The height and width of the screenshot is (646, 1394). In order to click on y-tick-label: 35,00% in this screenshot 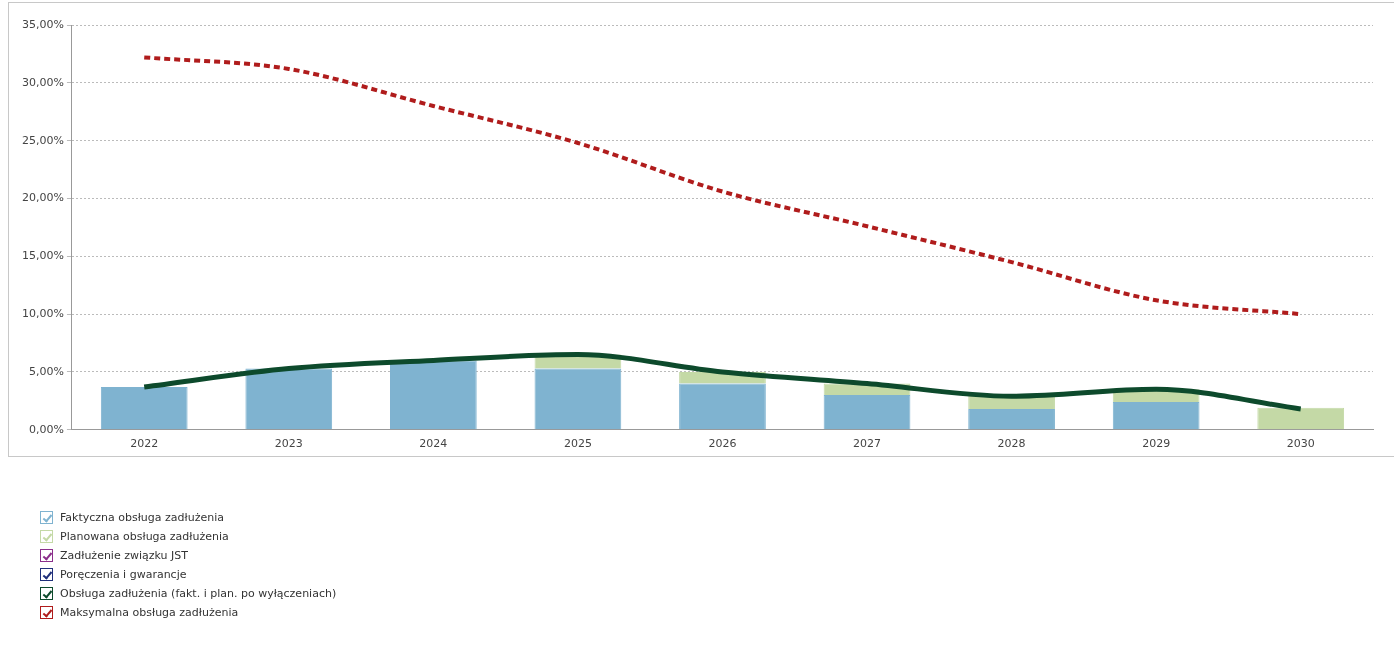, I will do `click(42, 24)`.